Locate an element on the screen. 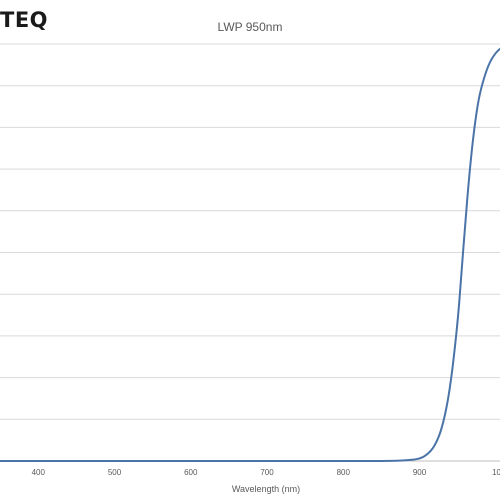 Image resolution: width=500 pixels, height=500 pixels. x-tick-label: 400 is located at coordinates (39, 472).